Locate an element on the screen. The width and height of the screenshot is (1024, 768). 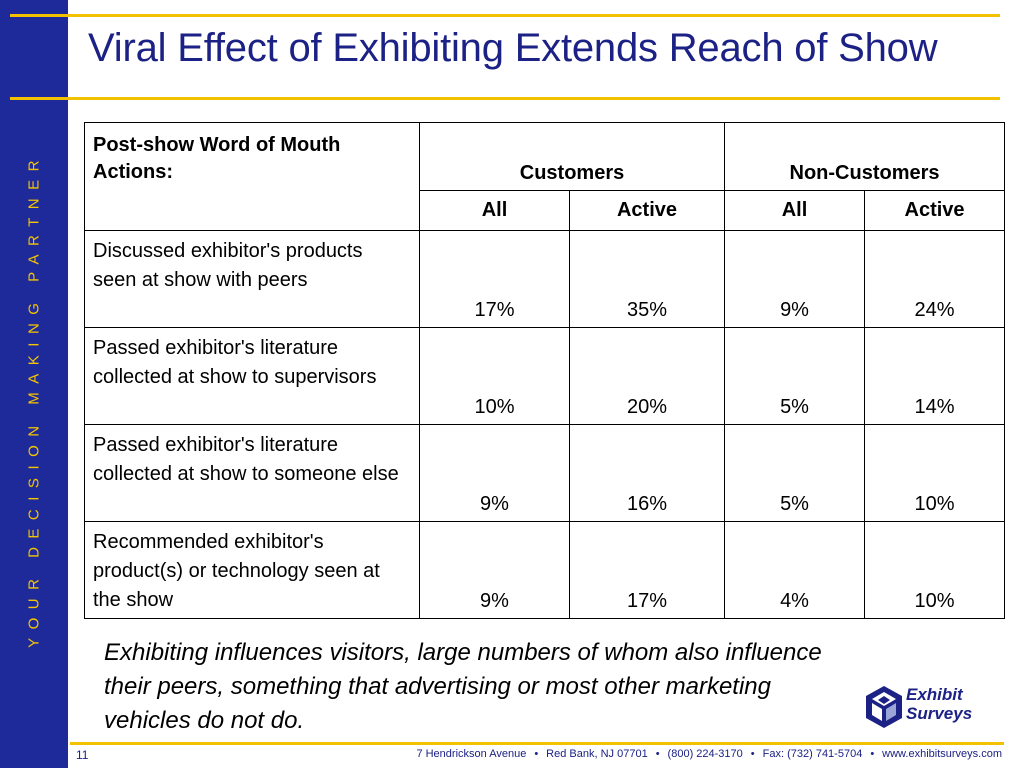
cell-value: 16% is located at coordinates (647, 473).